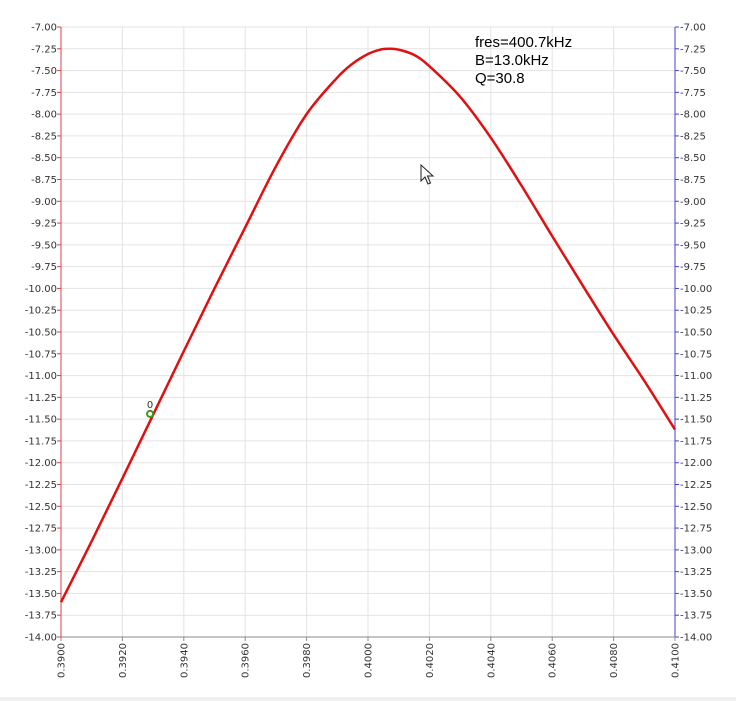  Describe the element at coordinates (44, 93) in the screenshot. I see `y-tick-label-left: -7.75` at that location.